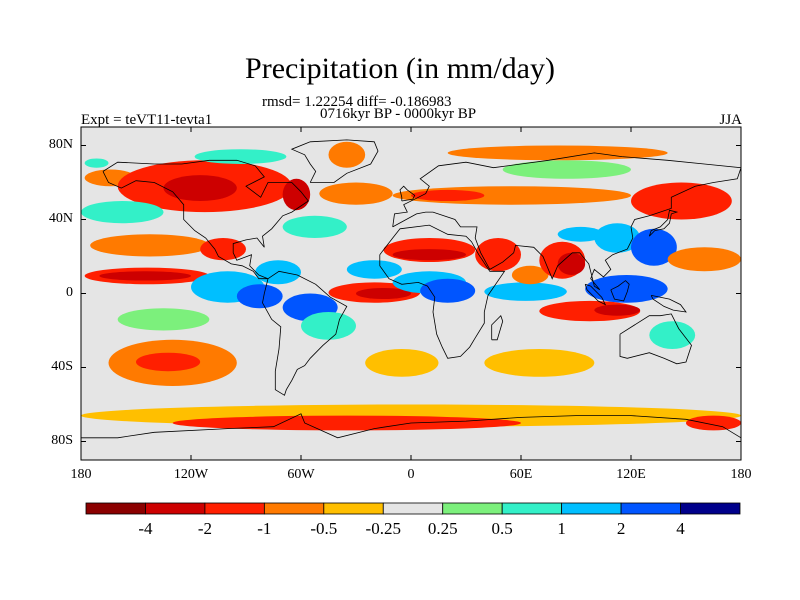 Image resolution: width=800 pixels, height=600 pixels. I want to click on lon-tick-label: 120W, so click(191, 474).